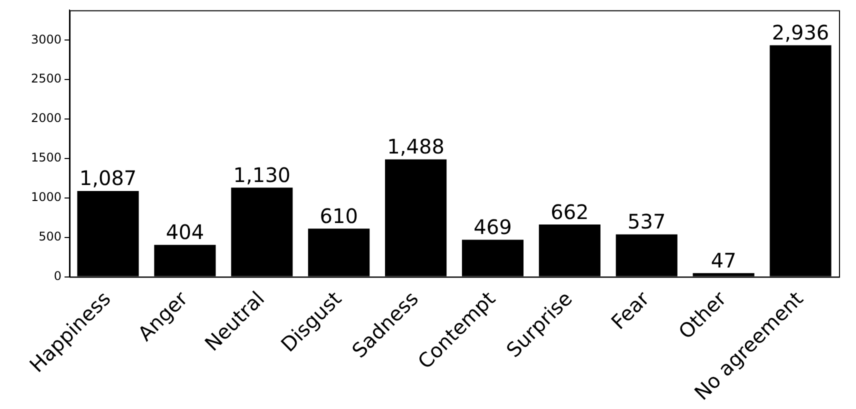 This screenshot has height=409, width=856. Describe the element at coordinates (108, 178) in the screenshot. I see `data-label: 1,087` at that location.